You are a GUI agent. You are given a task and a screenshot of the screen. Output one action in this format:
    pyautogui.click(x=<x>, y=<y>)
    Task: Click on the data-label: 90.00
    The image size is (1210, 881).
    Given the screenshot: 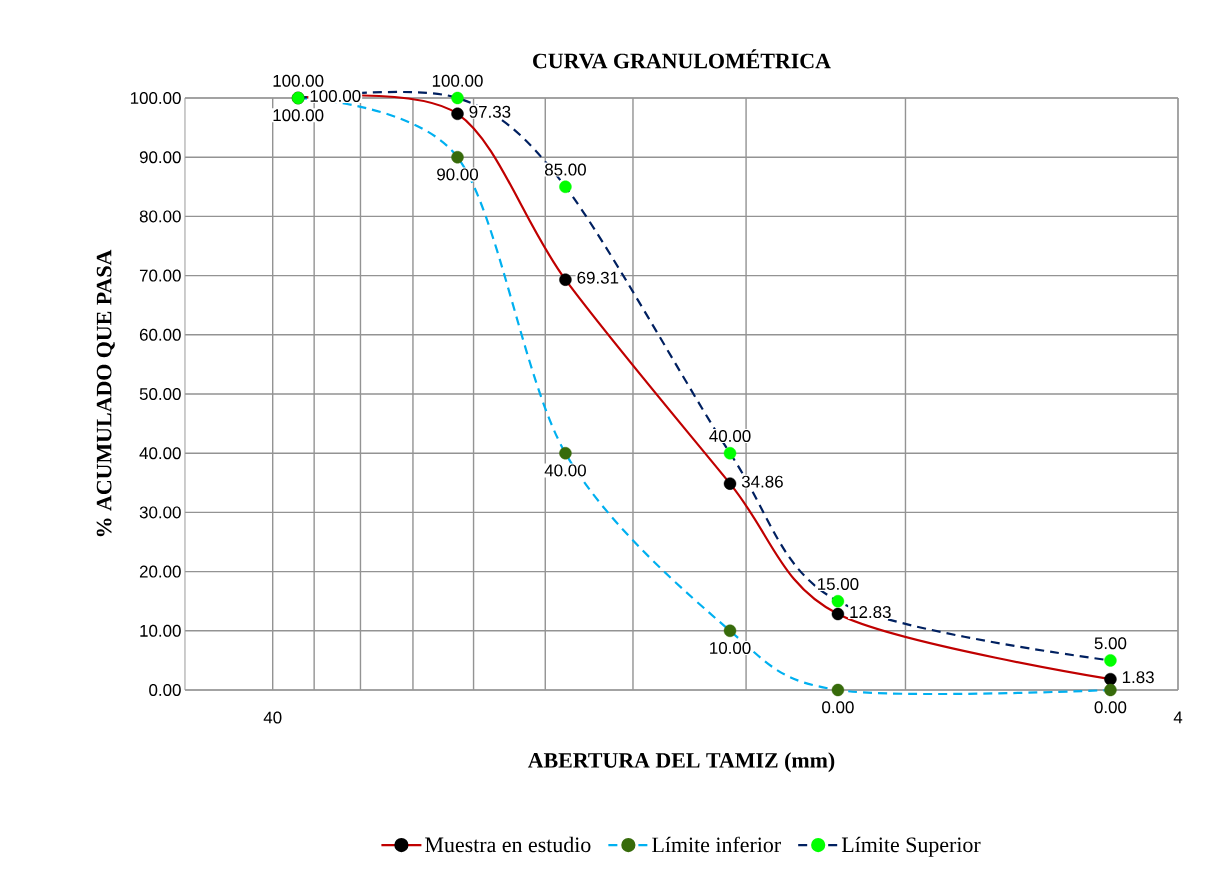 What is the action you would take?
    pyautogui.click(x=458, y=174)
    